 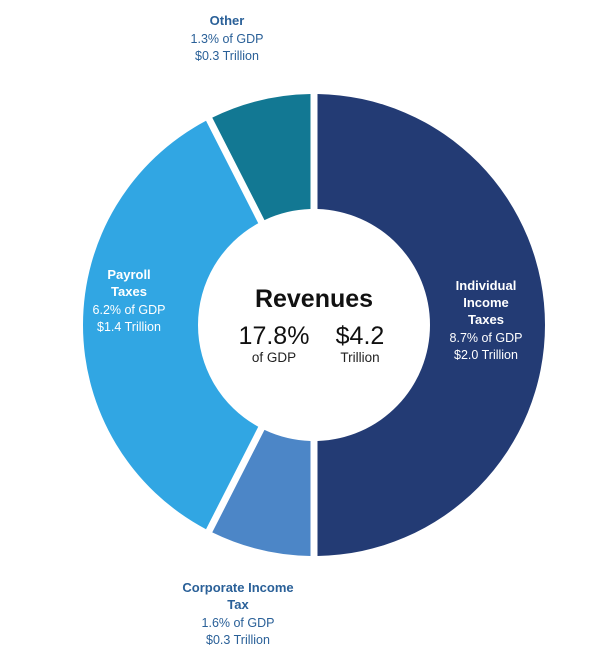 What do you see at coordinates (238, 604) in the screenshot?
I see `slice-name-line: Tax` at bounding box center [238, 604].